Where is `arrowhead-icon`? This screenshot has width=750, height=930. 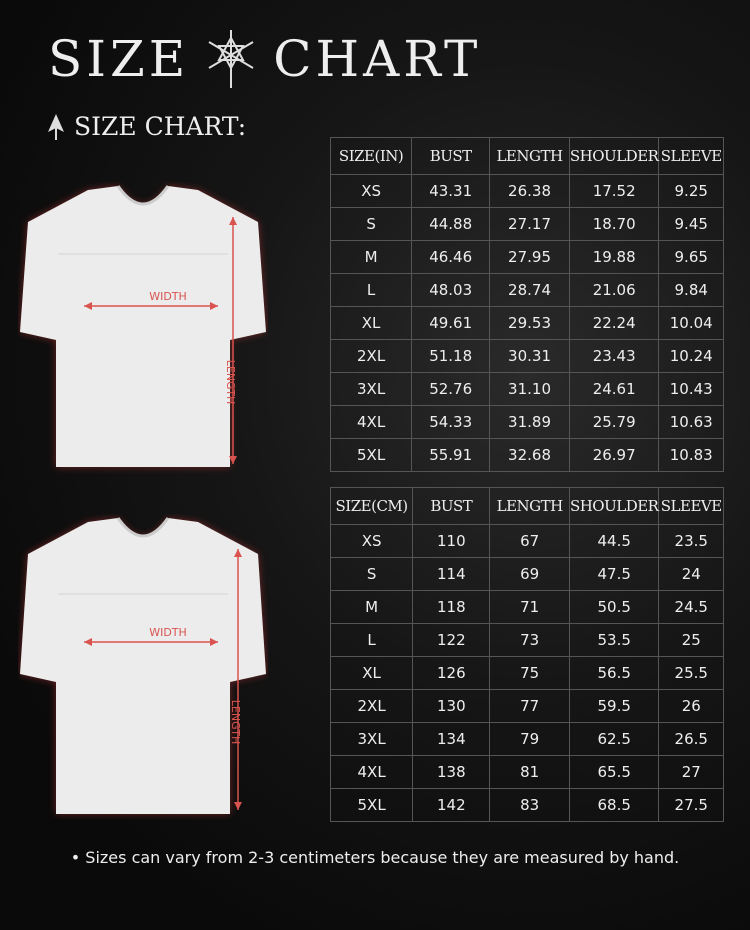
arrowhead-icon is located at coordinates (56, 126).